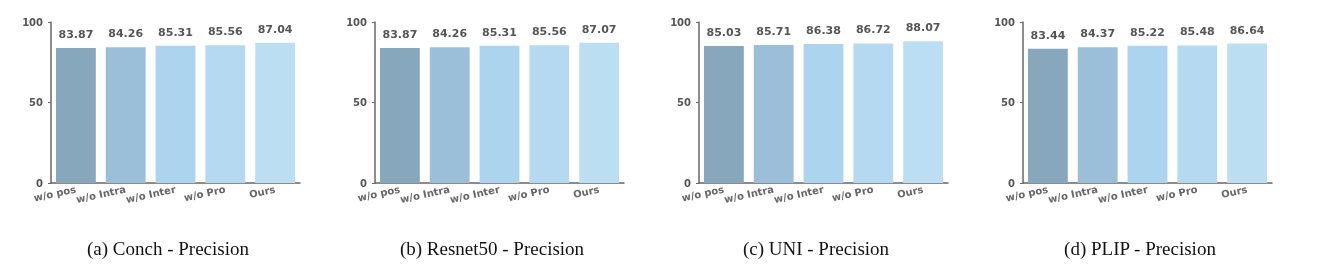 This screenshot has width=1318, height=275. I want to click on data-label: 87.07, so click(599, 29).